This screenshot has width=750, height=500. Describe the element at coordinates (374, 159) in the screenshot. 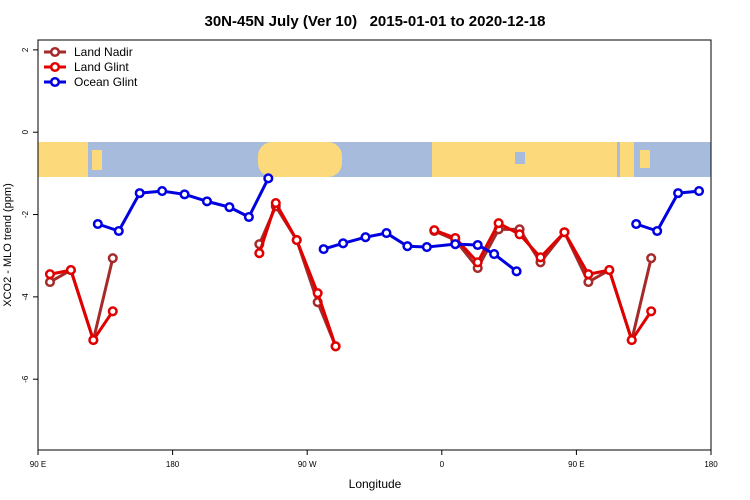

I see `map-strip` at that location.